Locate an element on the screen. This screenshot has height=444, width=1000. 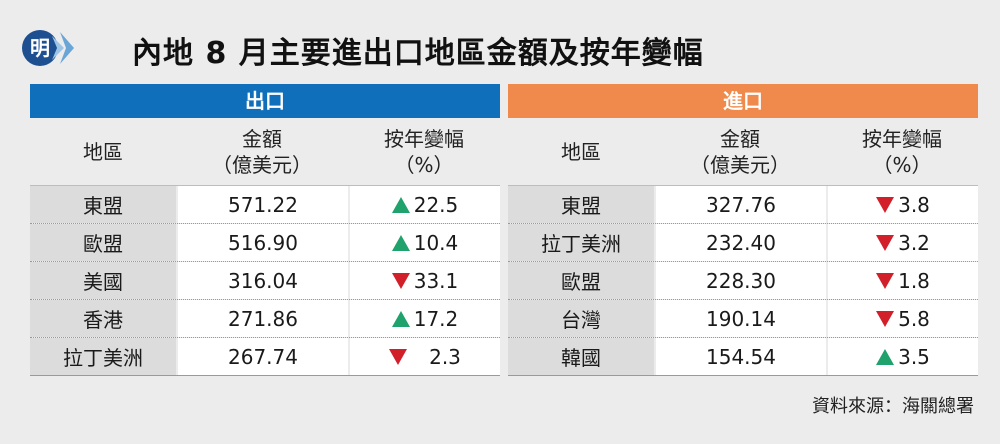
table-row: 美國 316.04 33.1 is located at coordinates (265, 281).